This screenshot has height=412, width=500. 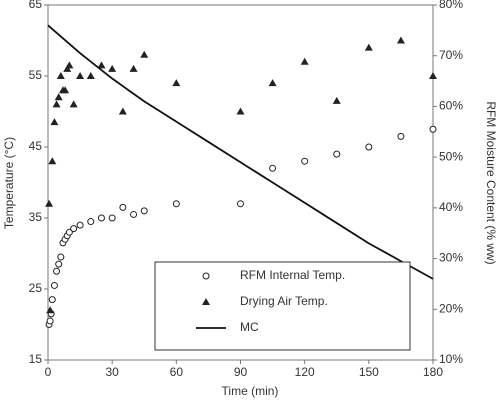 What do you see at coordinates (451, 359) in the screenshot?
I see `y2-tick-label: 10%` at bounding box center [451, 359].